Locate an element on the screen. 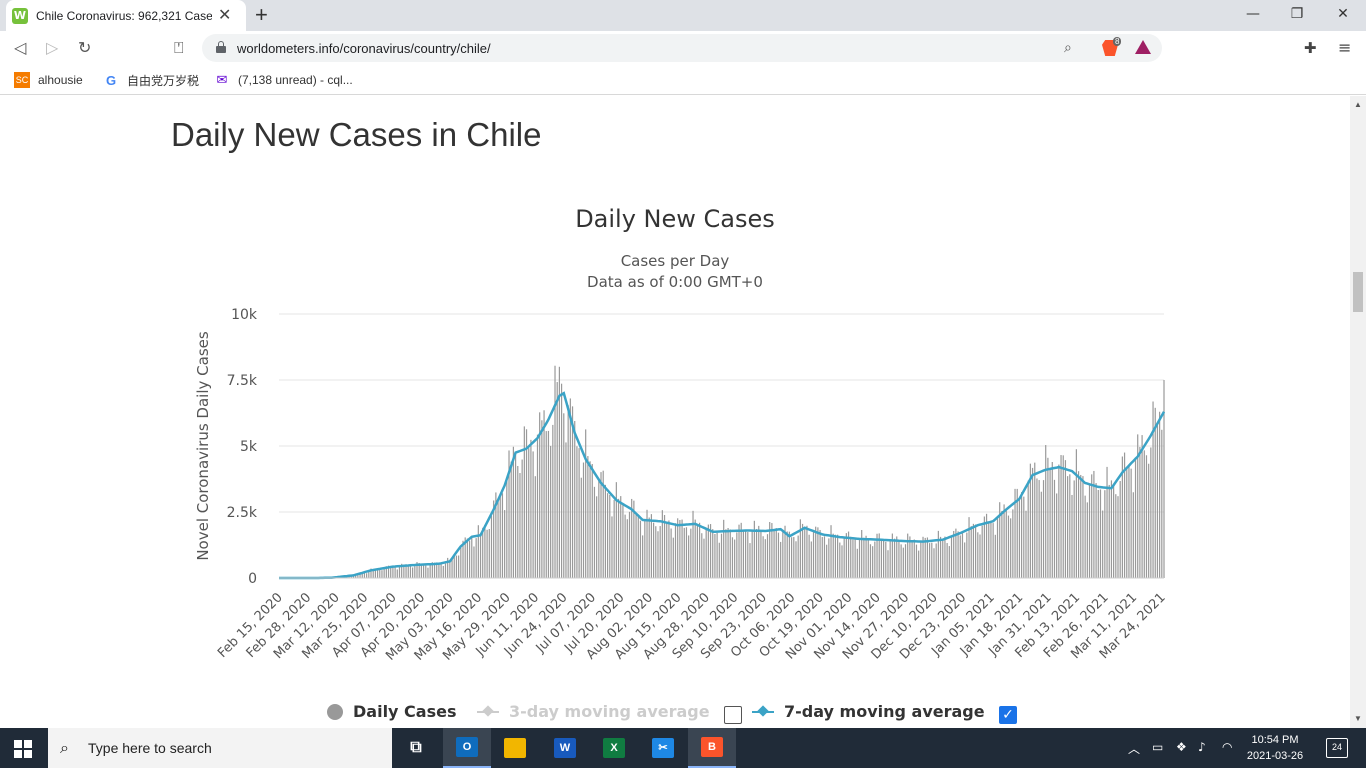 The image size is (1366, 768). menu-icon: ≡ is located at coordinates (1345, 47).